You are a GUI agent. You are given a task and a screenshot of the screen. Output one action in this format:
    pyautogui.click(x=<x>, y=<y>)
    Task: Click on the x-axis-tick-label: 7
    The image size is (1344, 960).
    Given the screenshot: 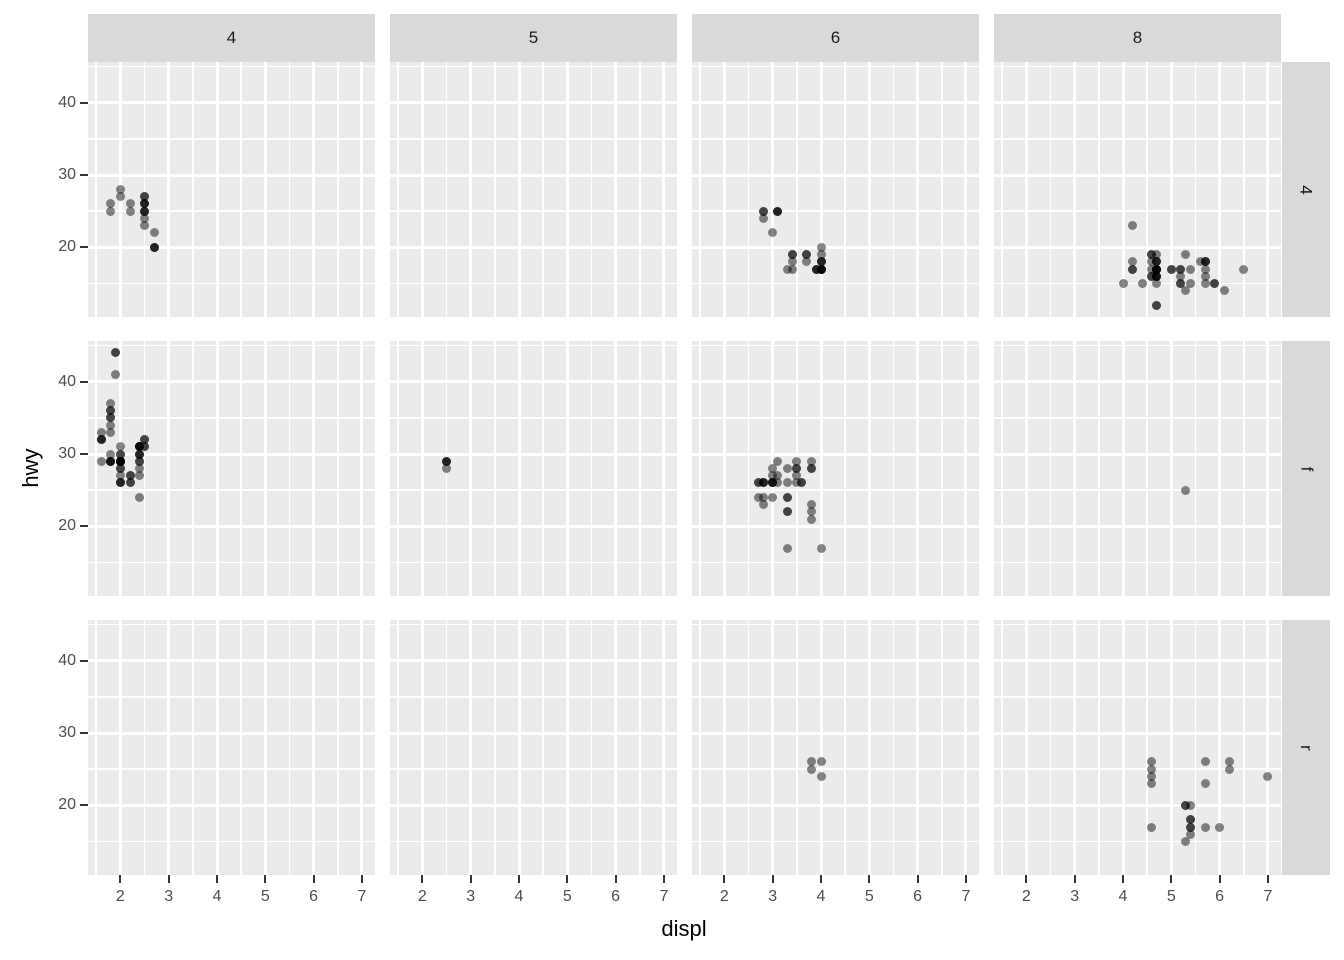 What is the action you would take?
    pyautogui.click(x=362, y=896)
    